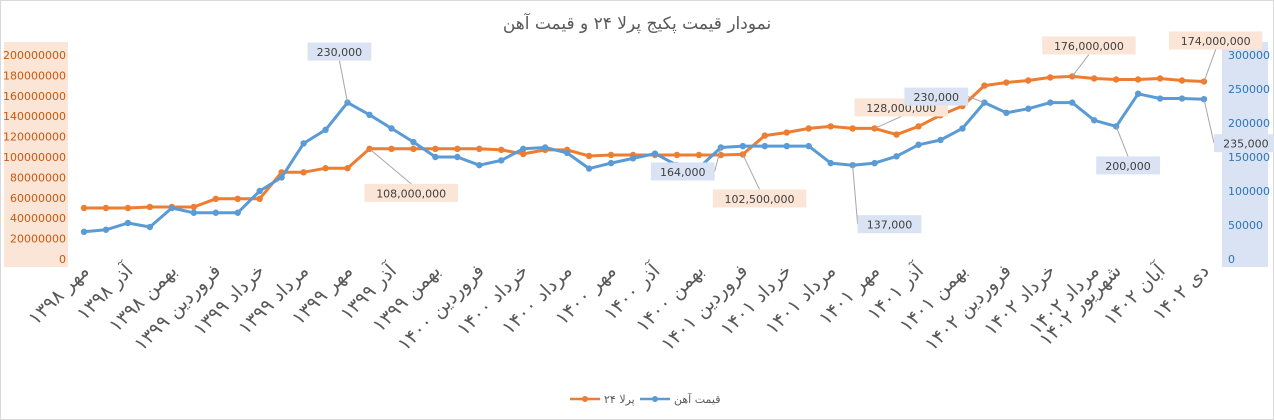 Image resolution: width=1274 pixels, height=420 pixels. I want to click on left-axis-tick: 20000000, so click(38, 239).